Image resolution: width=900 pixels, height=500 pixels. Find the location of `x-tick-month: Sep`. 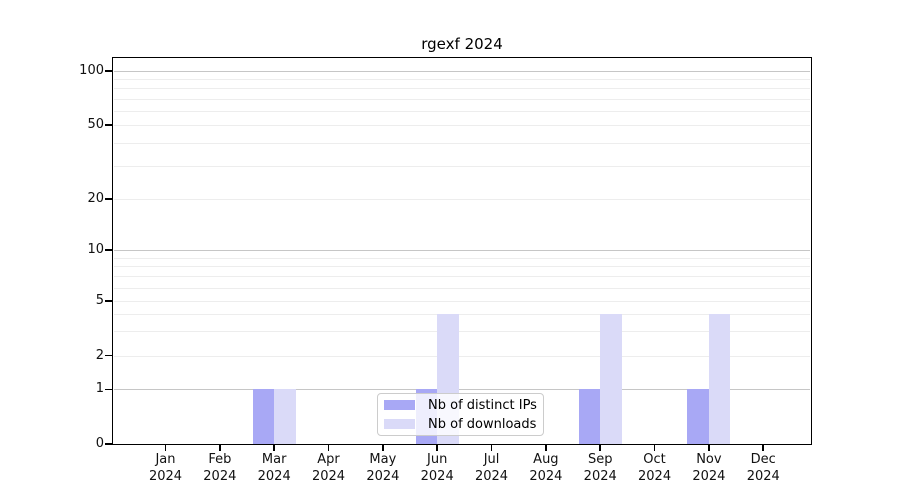

x-tick-month: Sep is located at coordinates (600, 459).